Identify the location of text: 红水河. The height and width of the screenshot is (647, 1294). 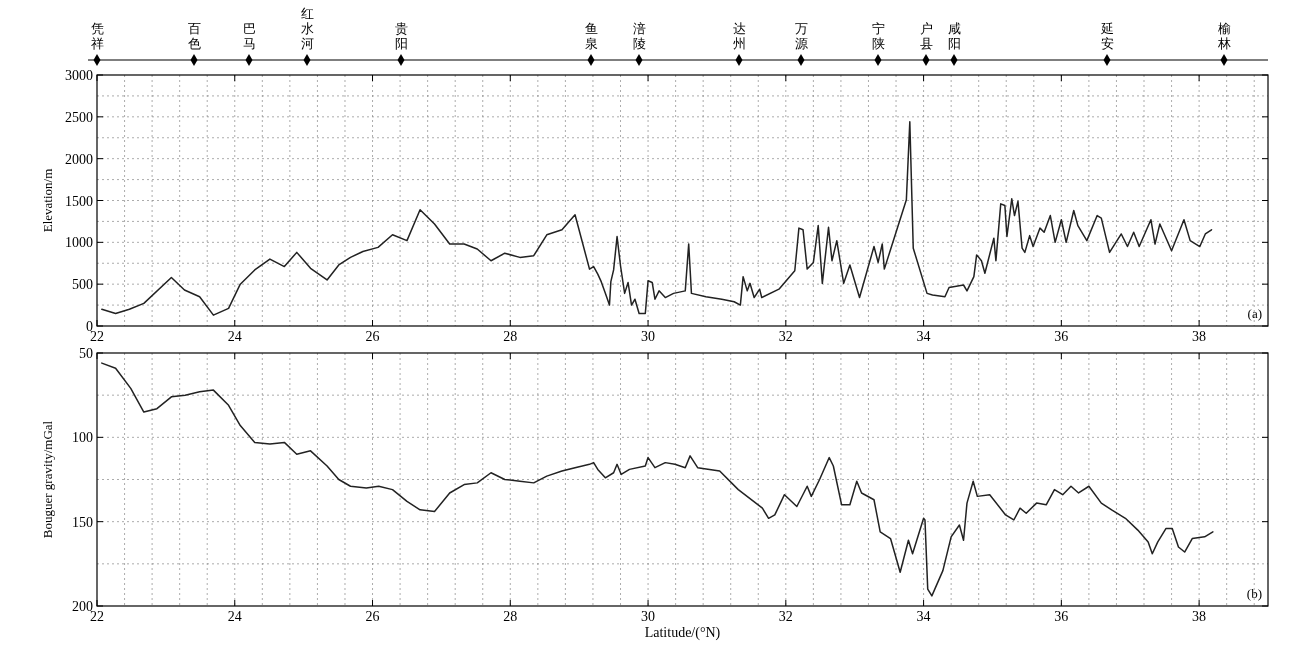
(307, 28).